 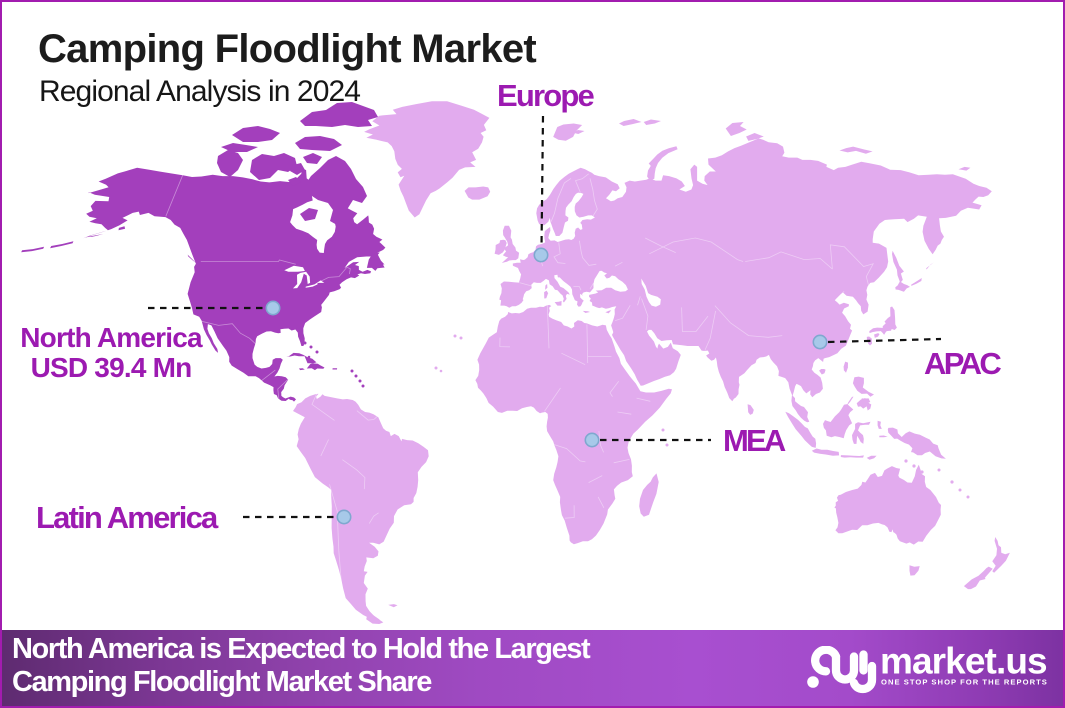 What do you see at coordinates (963, 664) in the screenshot?
I see `svg-text: market.us` at bounding box center [963, 664].